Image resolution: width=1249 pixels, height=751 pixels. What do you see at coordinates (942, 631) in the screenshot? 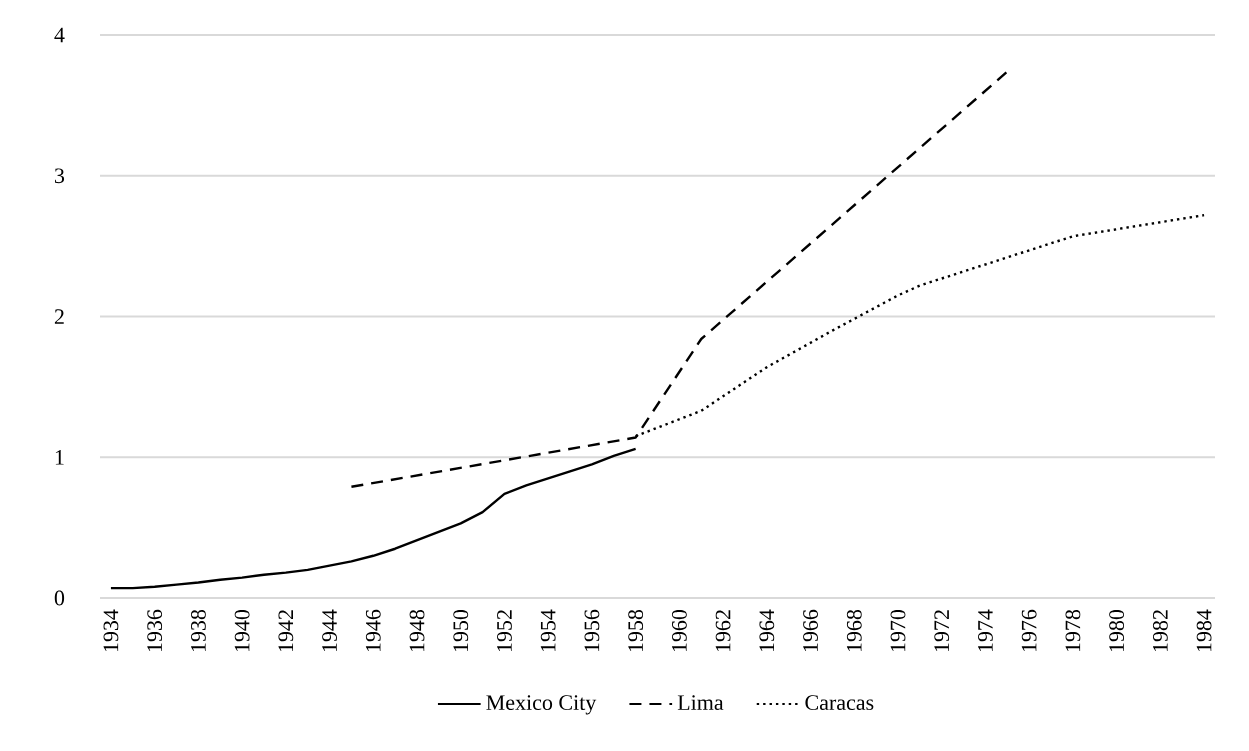
I see `x-tick-label: 1972` at bounding box center [942, 631].